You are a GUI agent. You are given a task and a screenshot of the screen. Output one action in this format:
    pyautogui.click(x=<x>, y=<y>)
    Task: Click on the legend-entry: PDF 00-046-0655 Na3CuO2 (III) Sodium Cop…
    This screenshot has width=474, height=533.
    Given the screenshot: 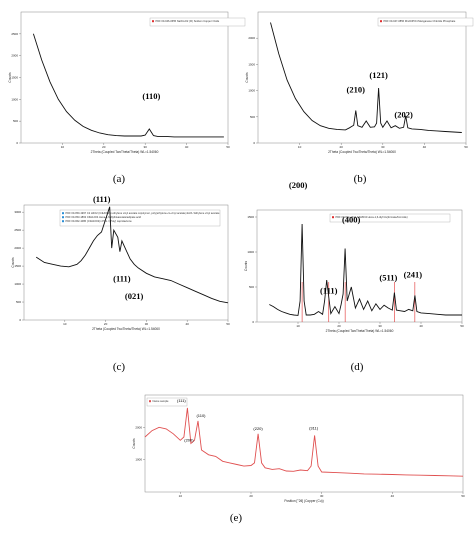 What is the action you would take?
    pyautogui.click(x=188, y=21)
    